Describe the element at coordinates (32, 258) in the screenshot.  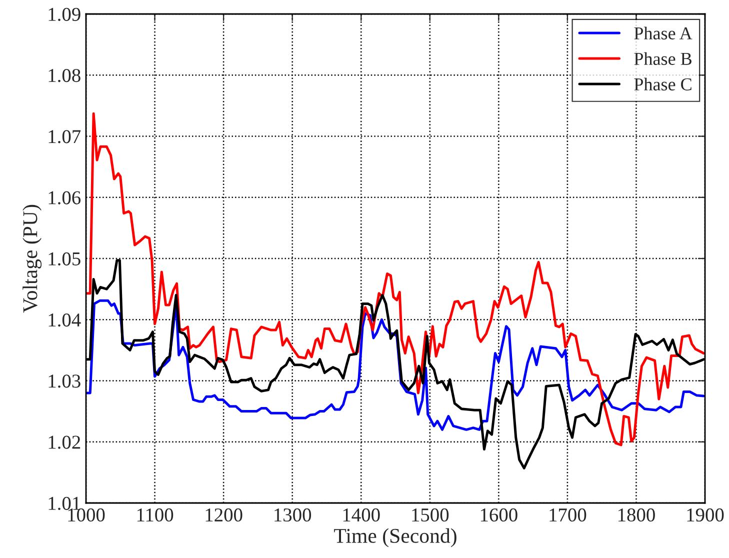
I see `y-axis-title: Voltage (PU)` at that location.